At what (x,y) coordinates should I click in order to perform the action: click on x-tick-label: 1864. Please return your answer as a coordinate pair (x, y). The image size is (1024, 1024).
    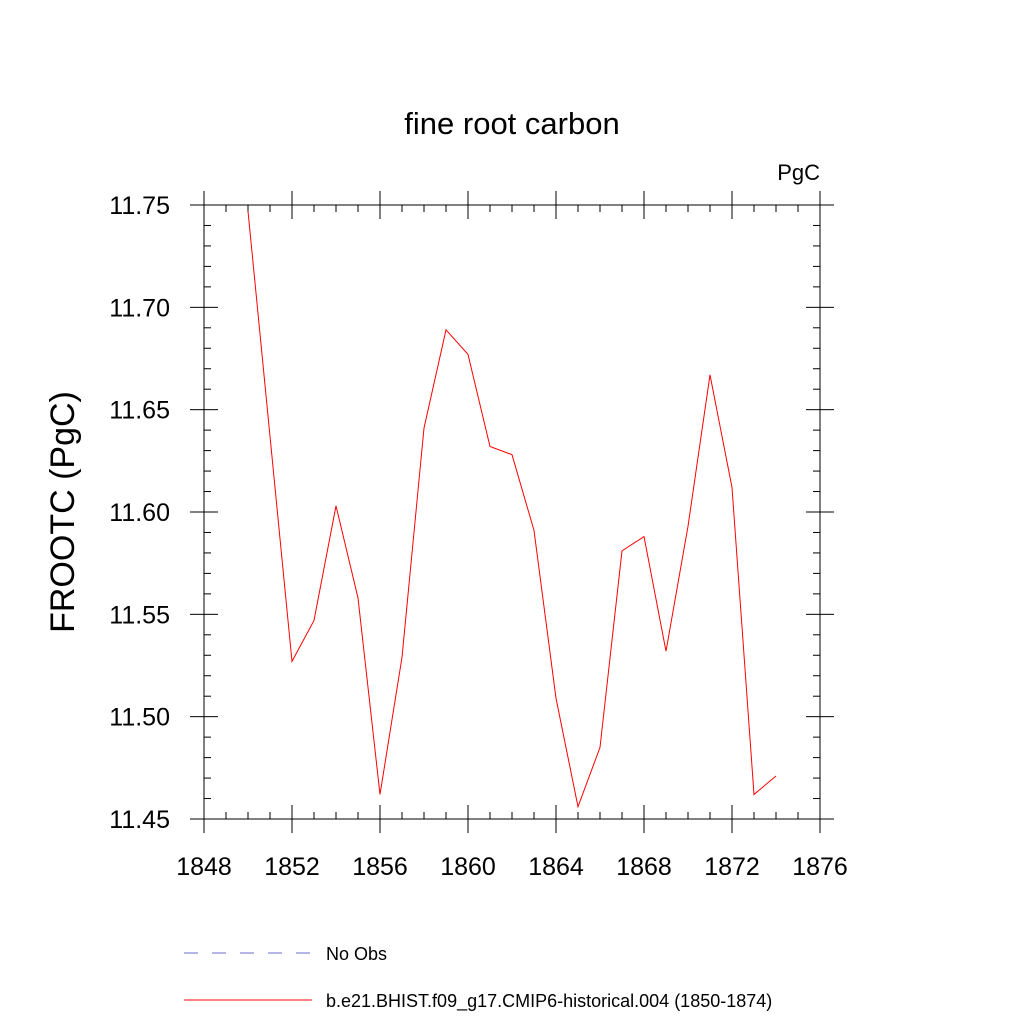
    Looking at the image, I should click on (556, 867).